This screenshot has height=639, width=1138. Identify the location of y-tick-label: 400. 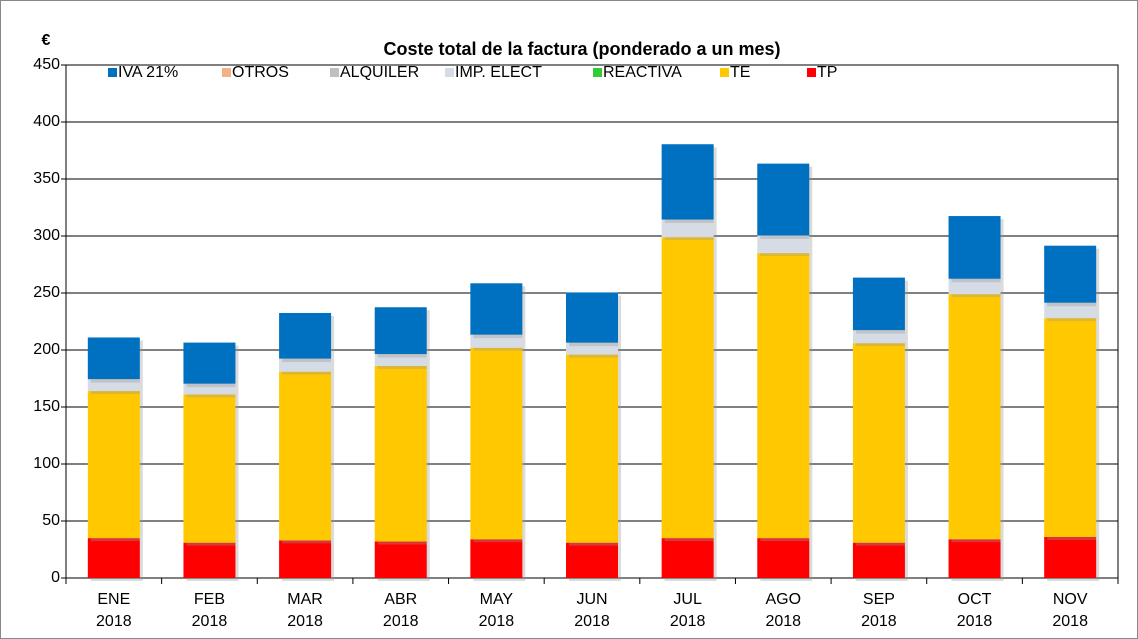
(46, 121).